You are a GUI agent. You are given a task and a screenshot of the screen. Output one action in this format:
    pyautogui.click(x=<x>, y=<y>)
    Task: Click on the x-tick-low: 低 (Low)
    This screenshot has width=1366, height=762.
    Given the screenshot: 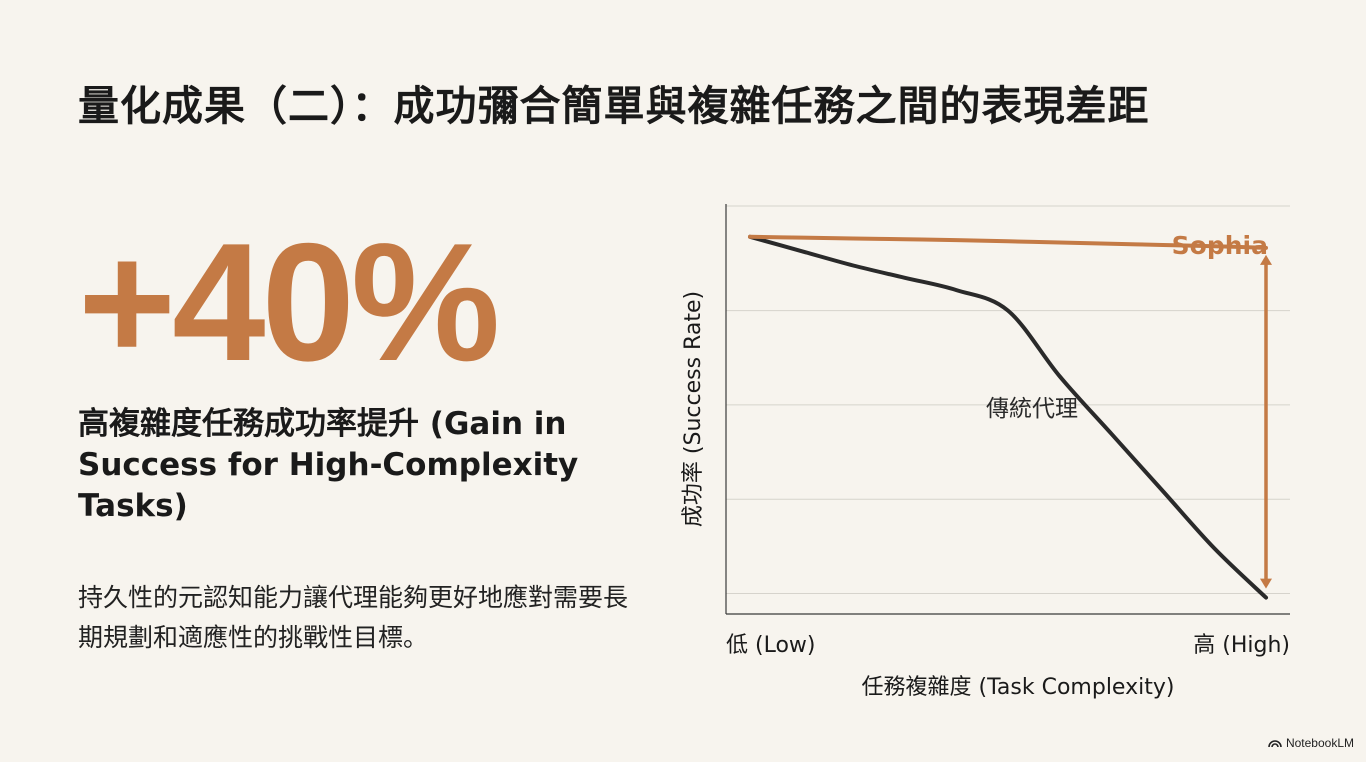 What is the action you would take?
    pyautogui.click(x=770, y=645)
    